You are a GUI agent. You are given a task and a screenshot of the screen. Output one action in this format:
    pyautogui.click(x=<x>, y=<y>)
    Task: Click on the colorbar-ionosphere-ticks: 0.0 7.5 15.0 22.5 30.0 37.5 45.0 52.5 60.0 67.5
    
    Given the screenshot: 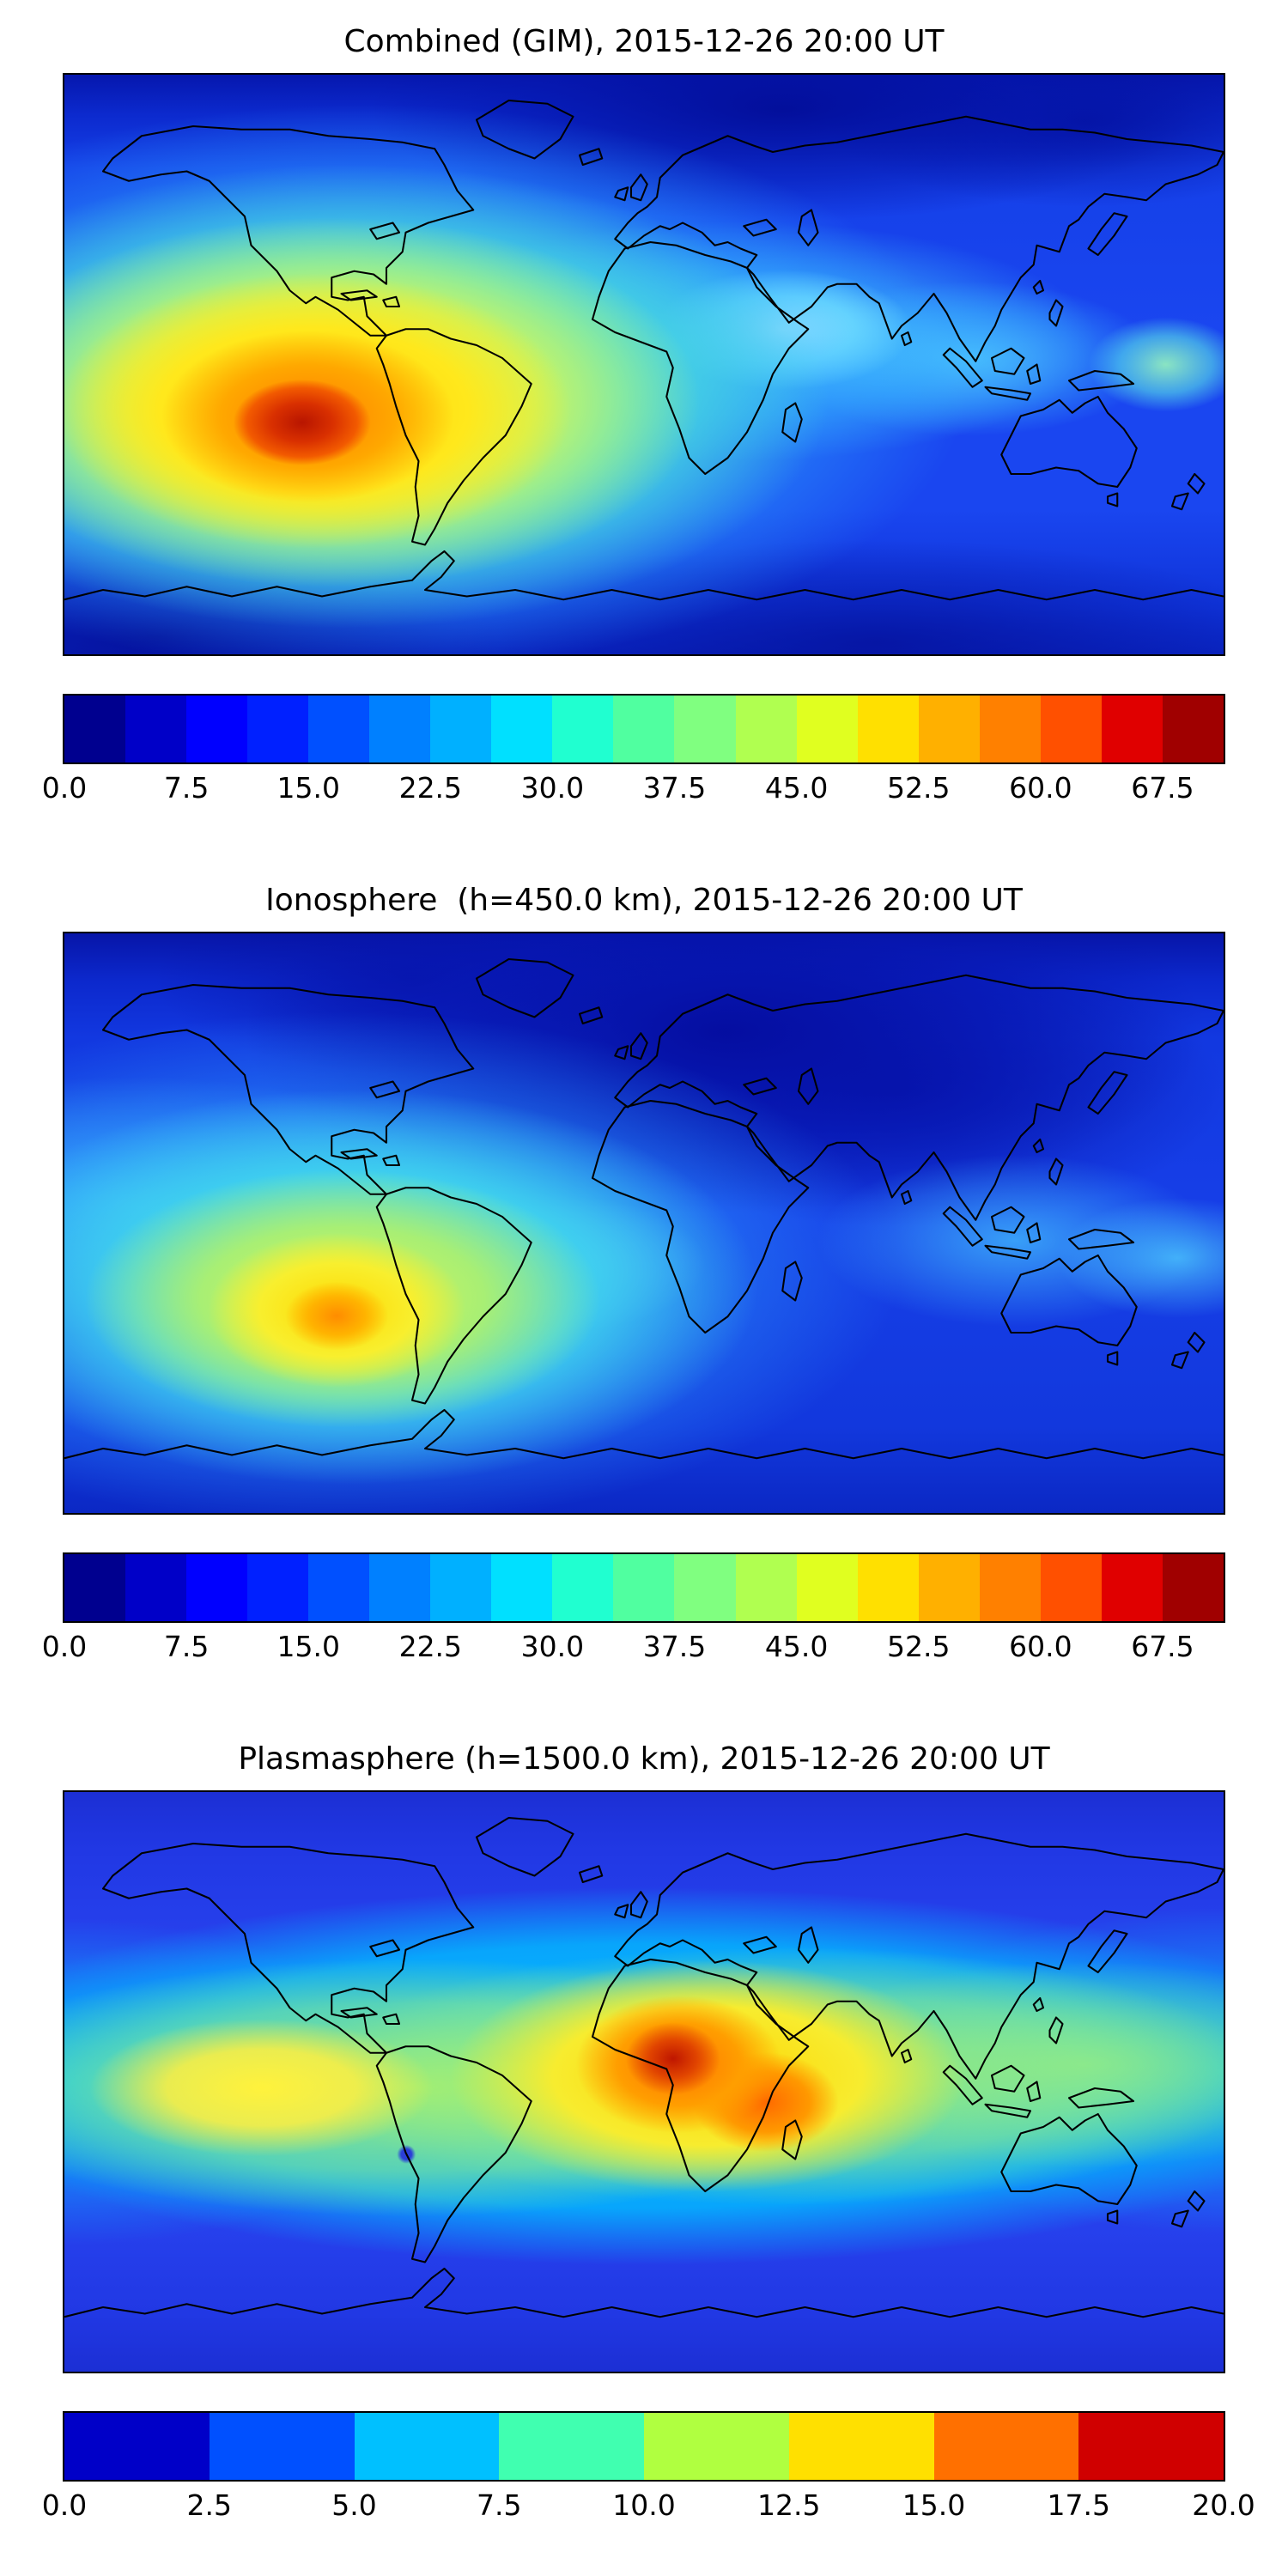 What is the action you would take?
    pyautogui.click(x=633, y=1650)
    